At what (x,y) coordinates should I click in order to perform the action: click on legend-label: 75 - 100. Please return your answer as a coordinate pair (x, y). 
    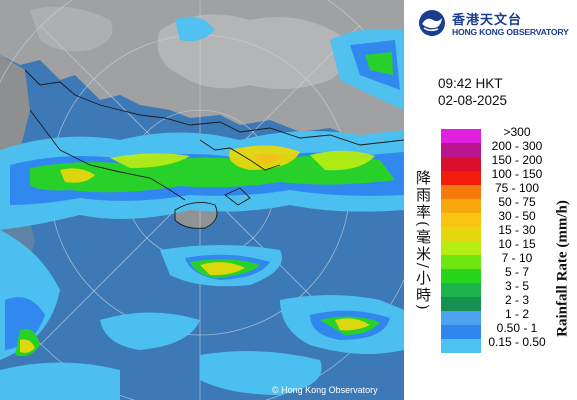
    Looking at the image, I should click on (517, 188).